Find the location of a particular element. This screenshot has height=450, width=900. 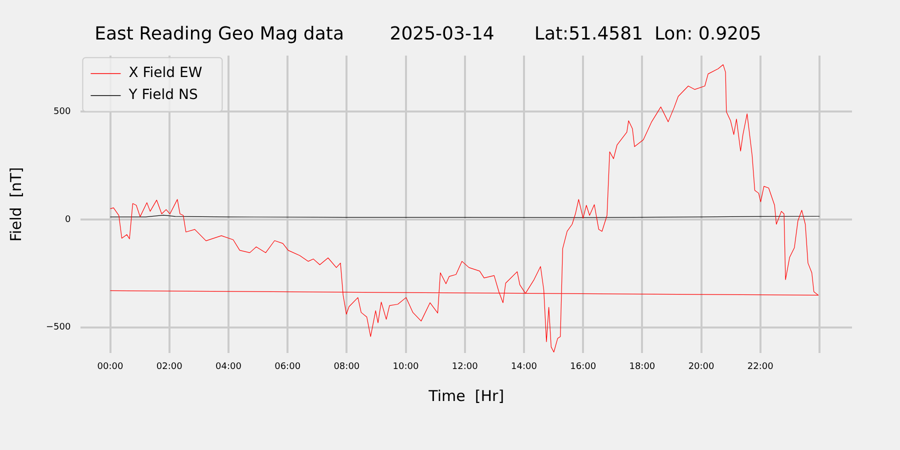

x-tick-label: 04:00 is located at coordinates (229, 367).